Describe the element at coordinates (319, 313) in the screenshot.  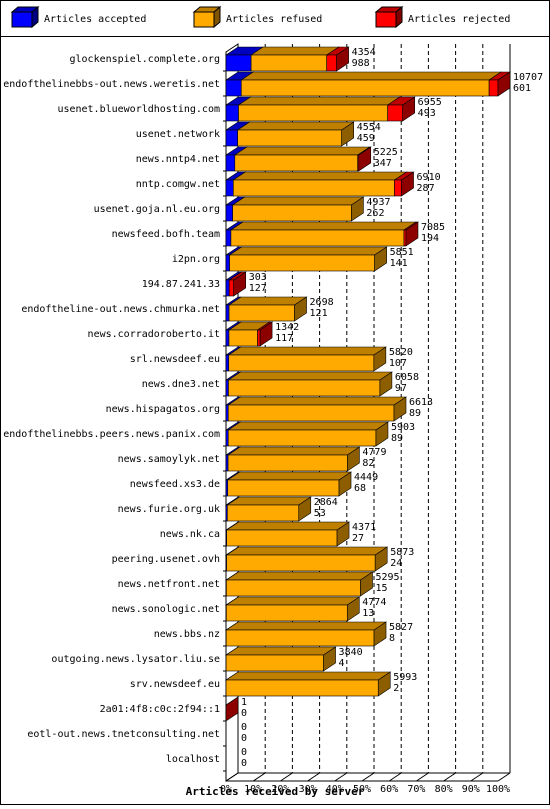
I see `accepted-label: 121` at that location.